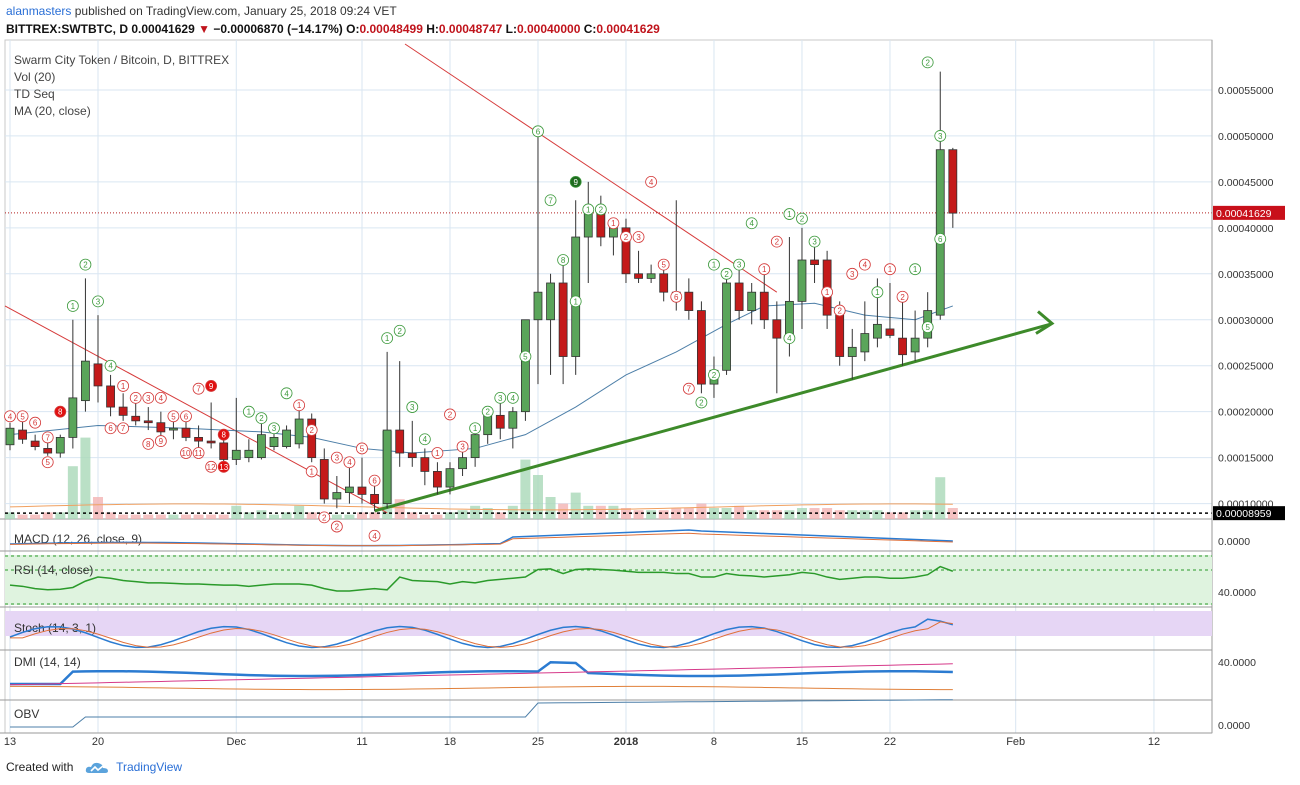 The height and width of the screenshot is (785, 1300). I want to click on open-value: 0.00048499, so click(391, 29).